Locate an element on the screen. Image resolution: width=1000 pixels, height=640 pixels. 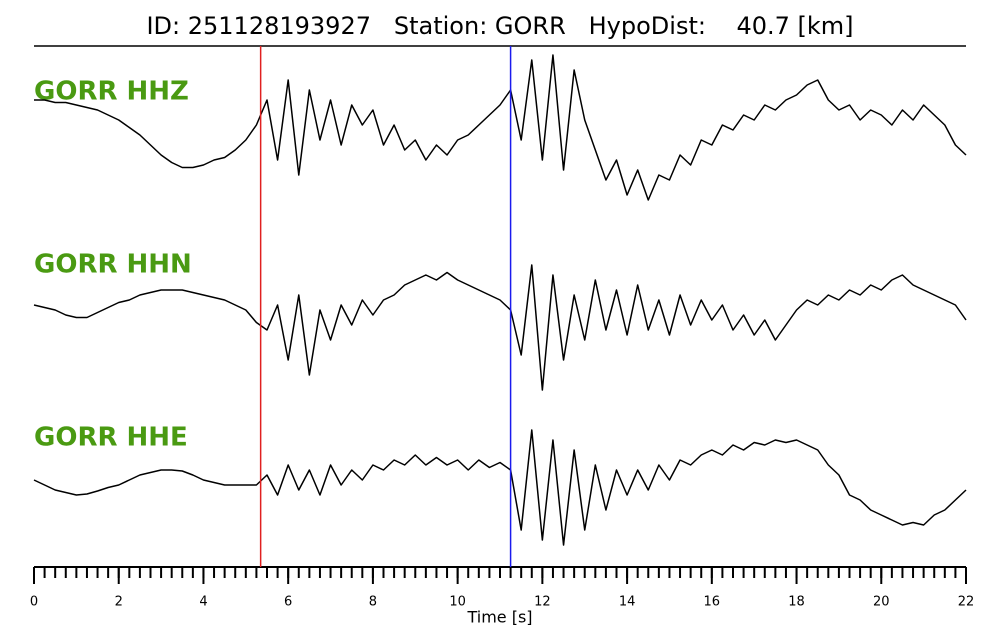
x-tick-label: 20 is located at coordinates (881, 602).